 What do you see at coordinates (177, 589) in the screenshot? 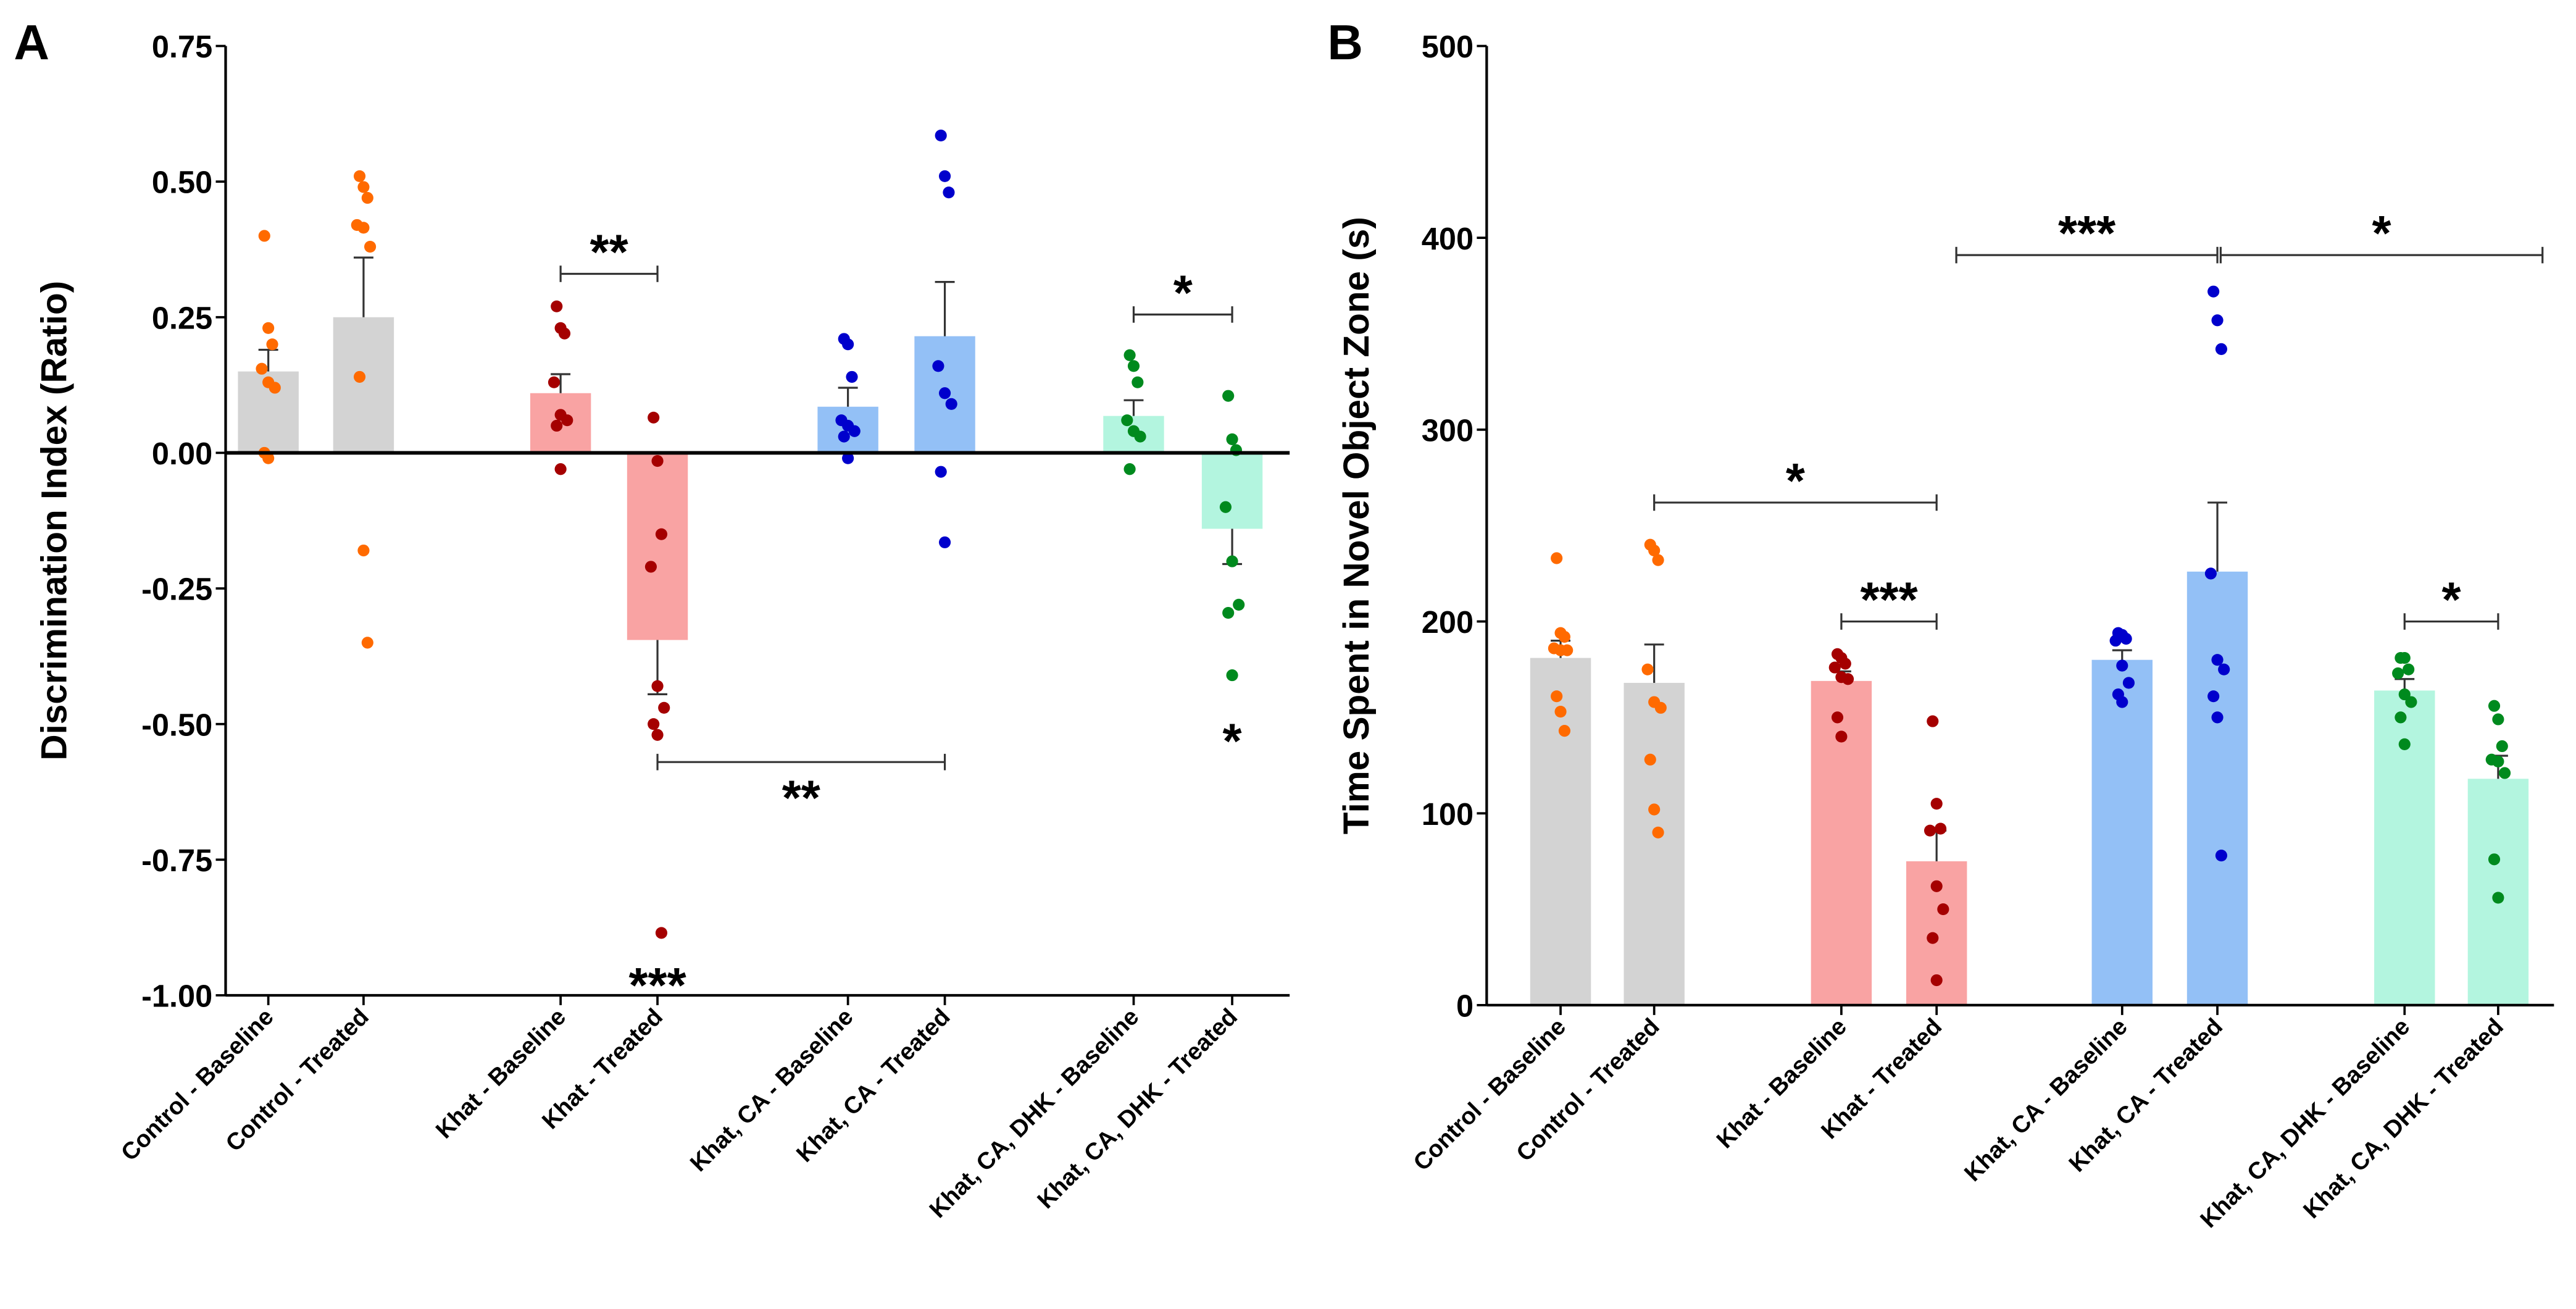
I see `y-tick-label: -0.25` at bounding box center [177, 589].